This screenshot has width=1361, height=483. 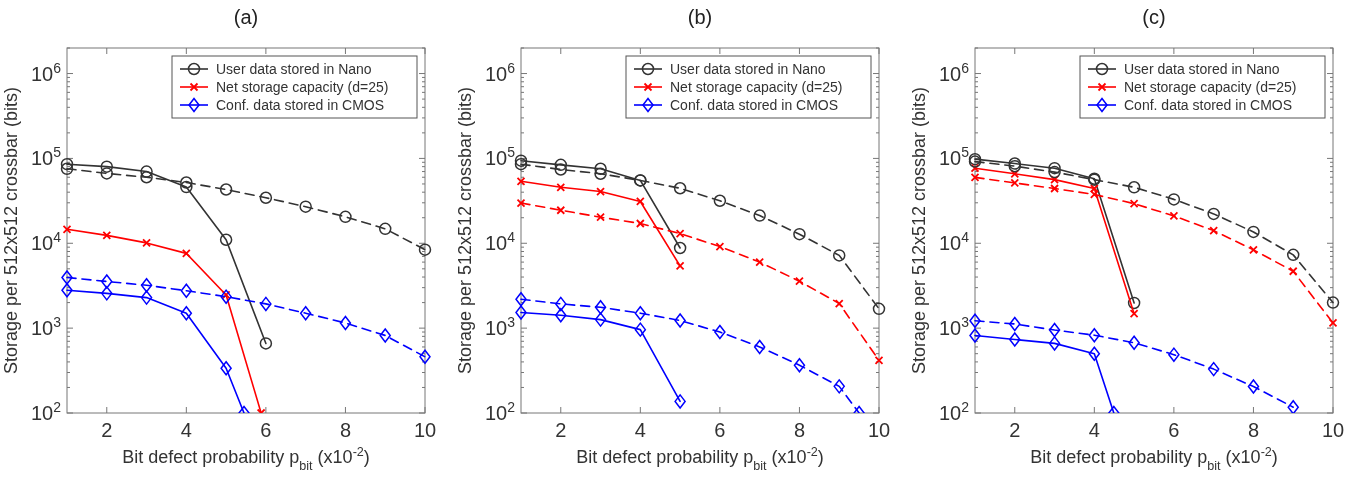 What do you see at coordinates (1210, 87) in the screenshot?
I see `legend-label: Net storage capacity (d=25)` at bounding box center [1210, 87].